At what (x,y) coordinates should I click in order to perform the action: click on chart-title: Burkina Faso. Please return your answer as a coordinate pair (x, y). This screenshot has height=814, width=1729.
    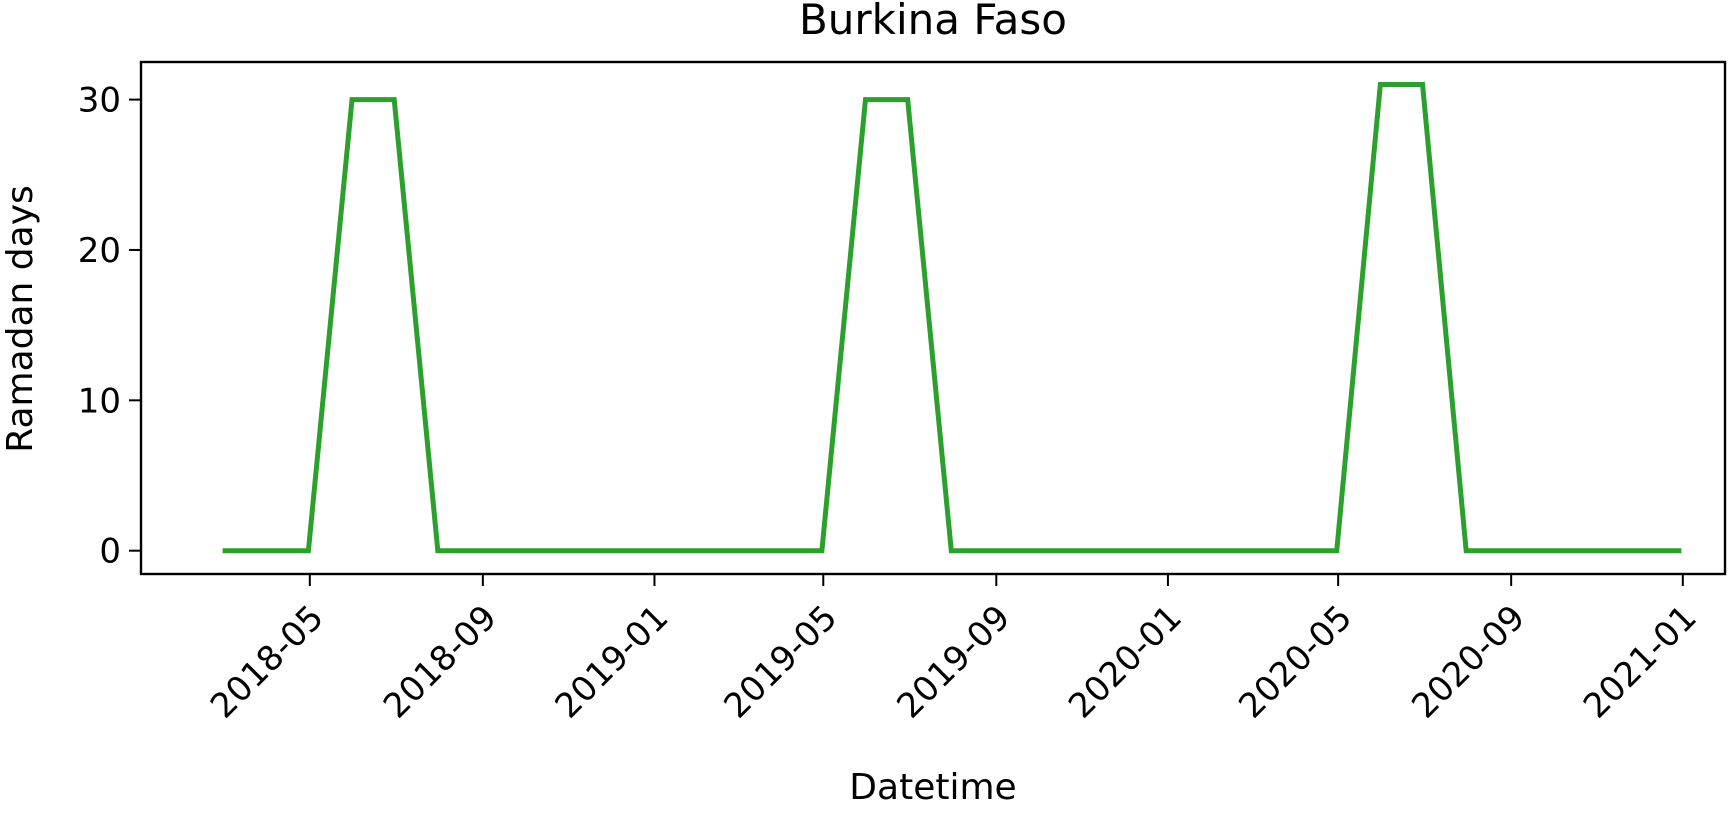
    Looking at the image, I should click on (933, 22).